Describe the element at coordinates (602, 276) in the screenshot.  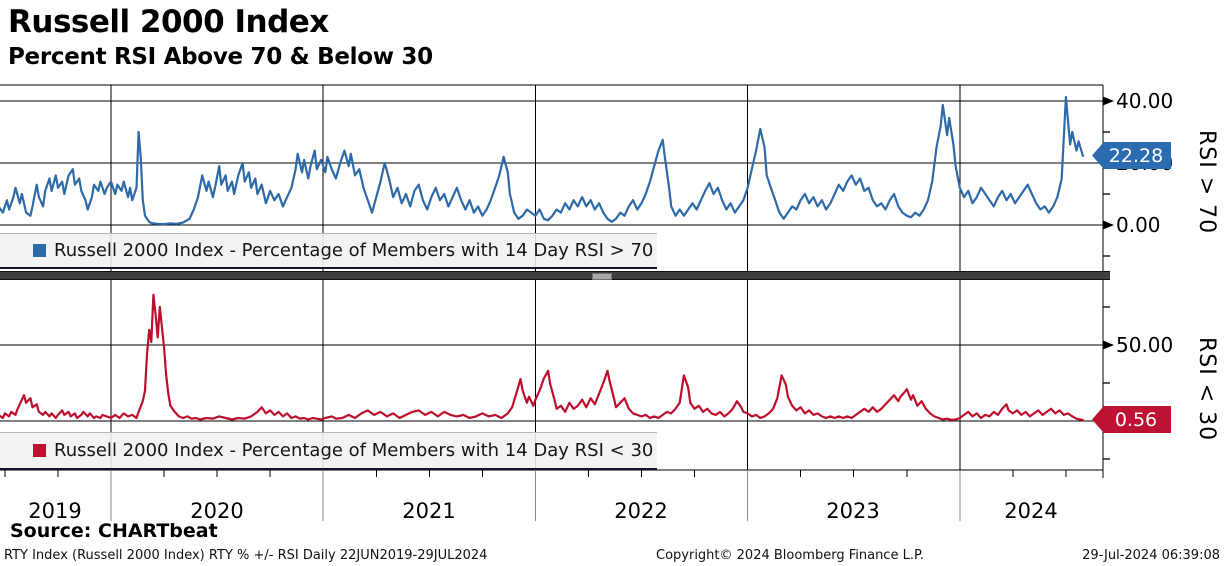
I see `divider-grip-icon` at that location.